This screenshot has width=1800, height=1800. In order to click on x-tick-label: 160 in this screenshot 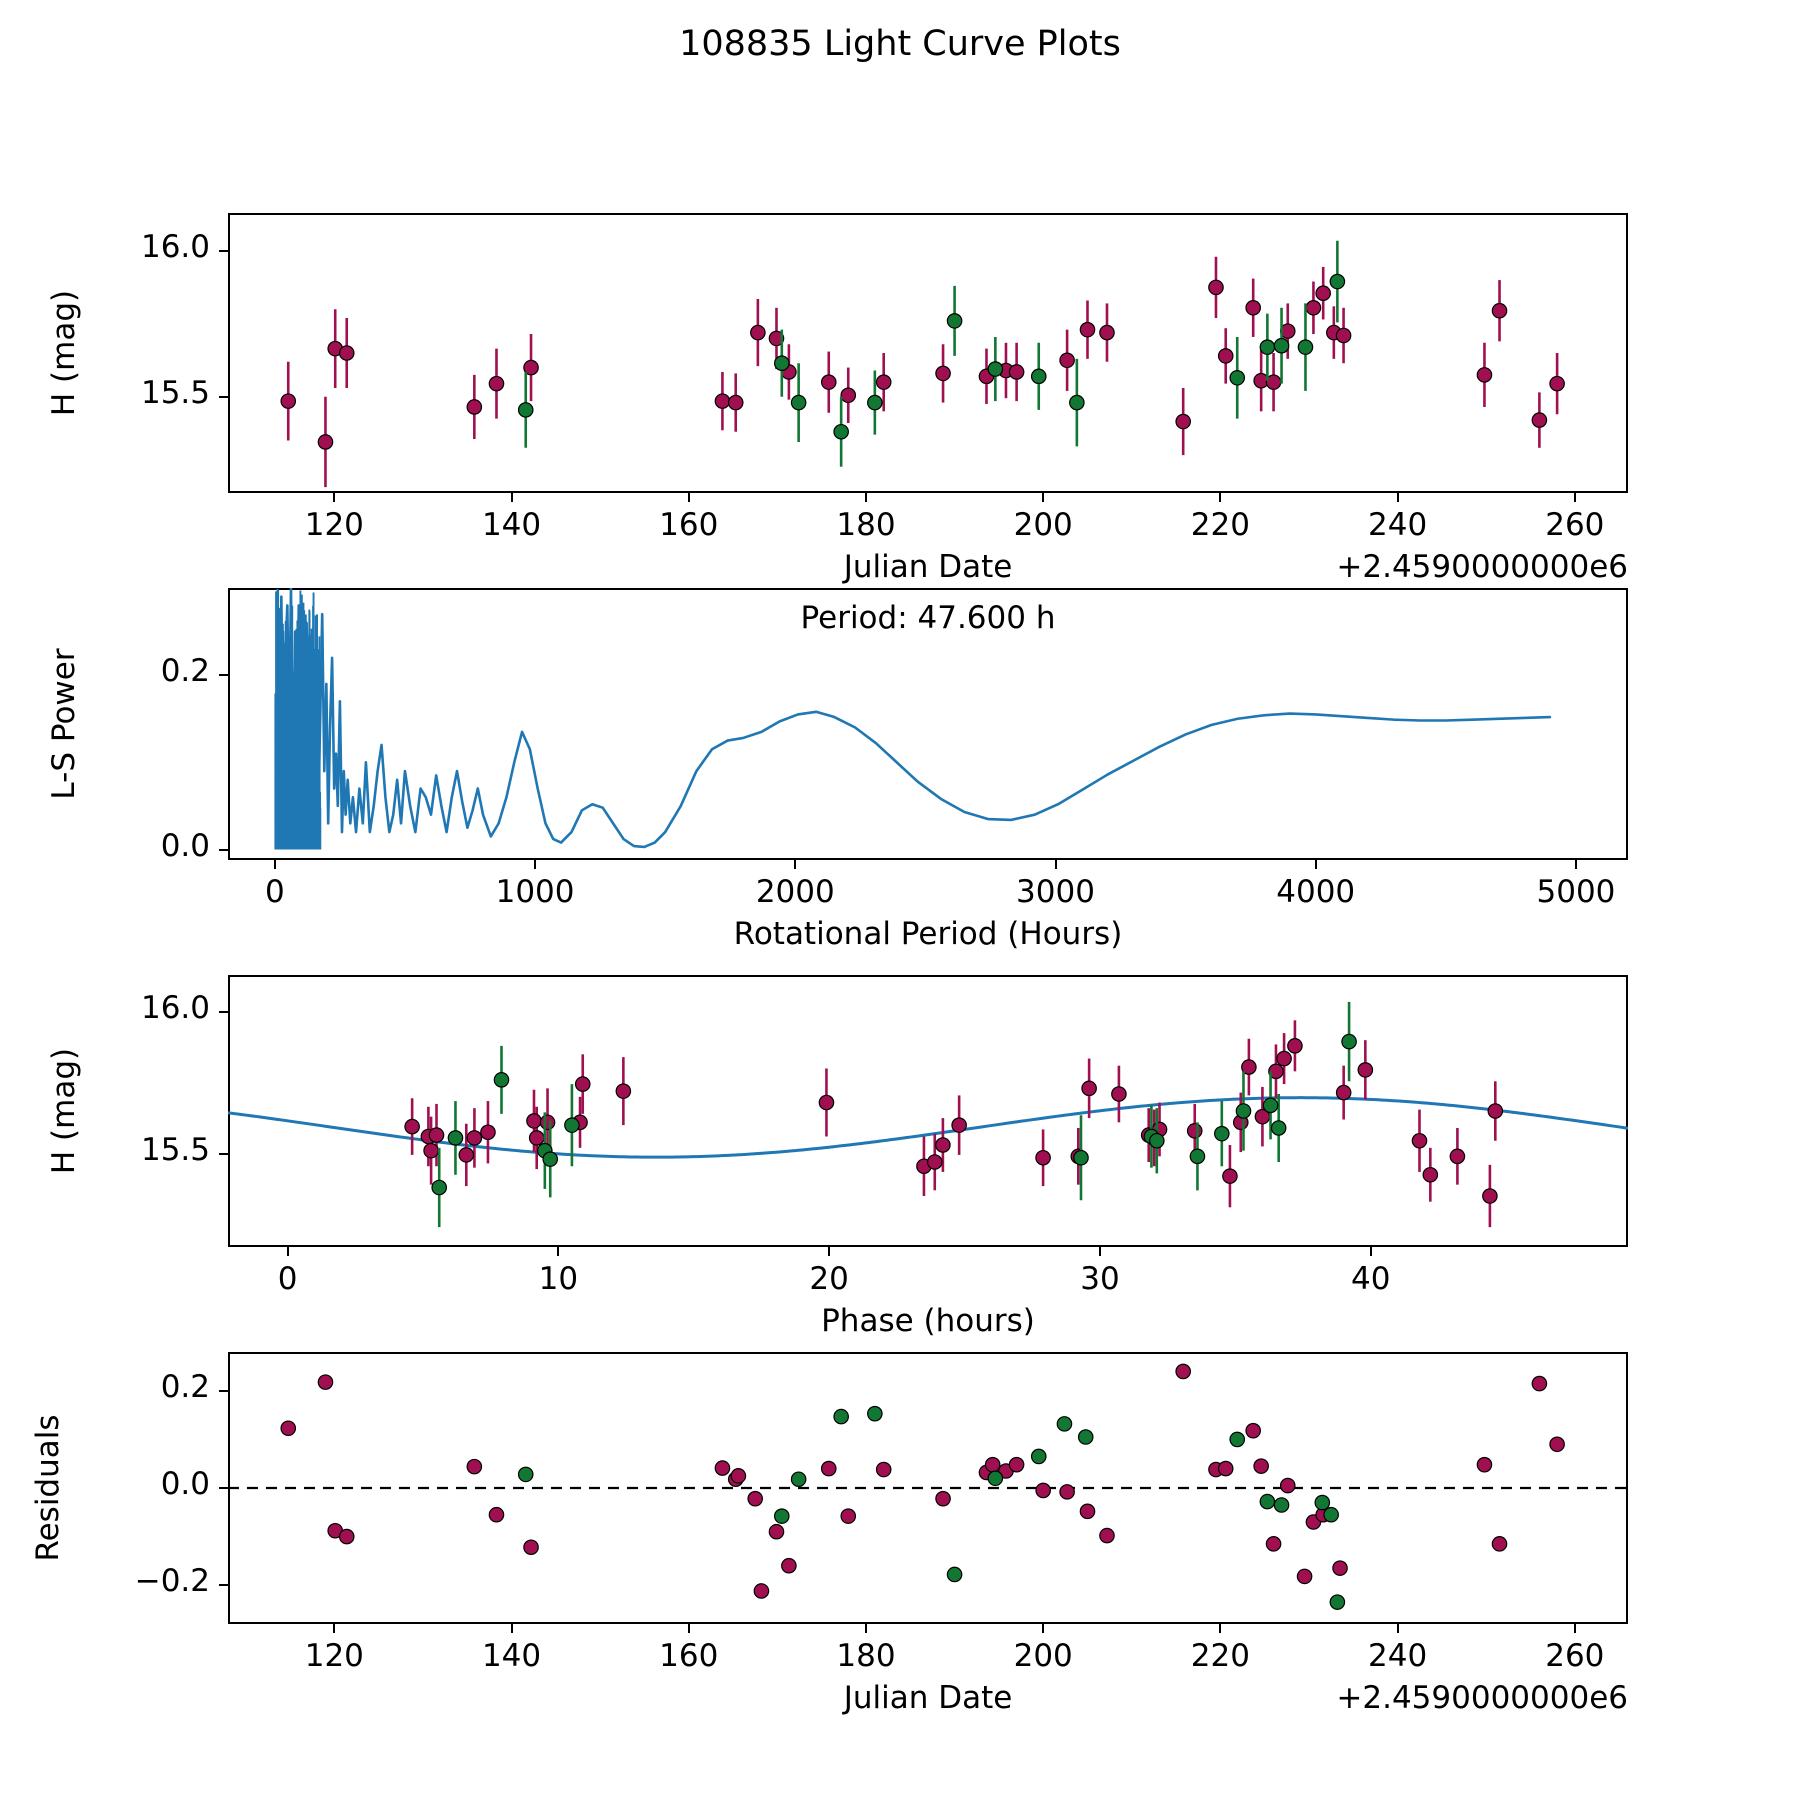, I will do `click(689, 525)`.